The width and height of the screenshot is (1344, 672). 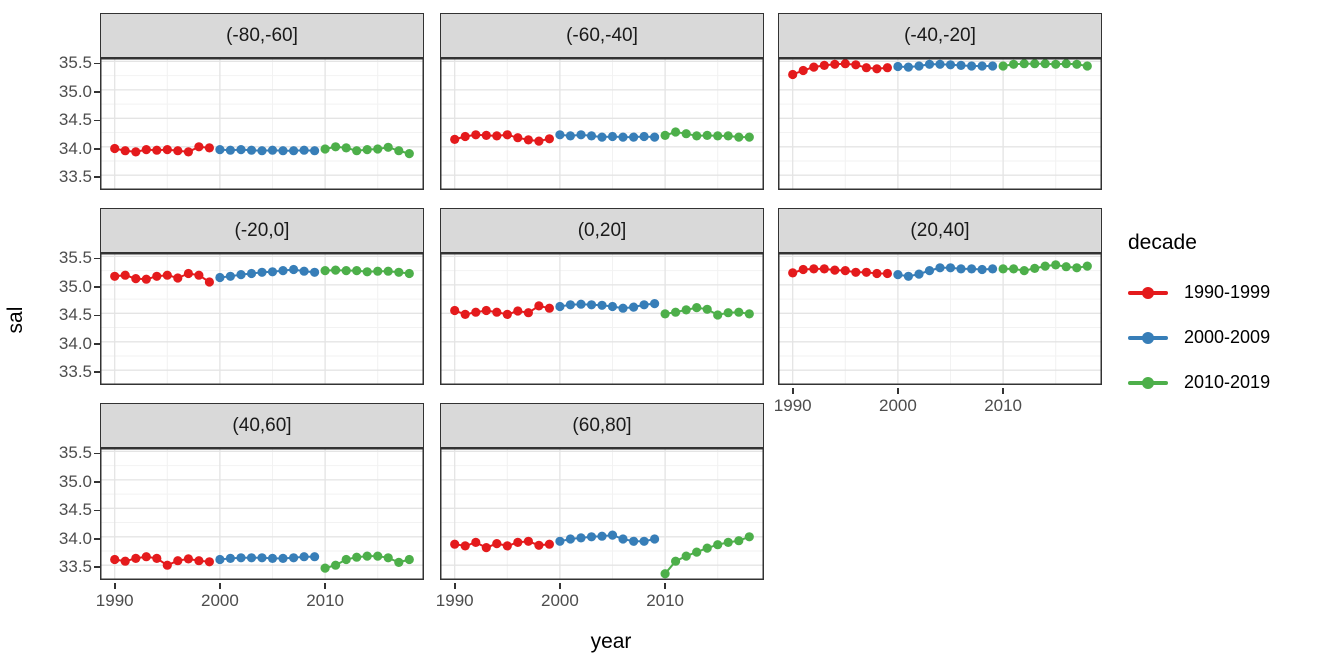 I want to click on facet-strip-label: (-60,-40], so click(x=602, y=35).